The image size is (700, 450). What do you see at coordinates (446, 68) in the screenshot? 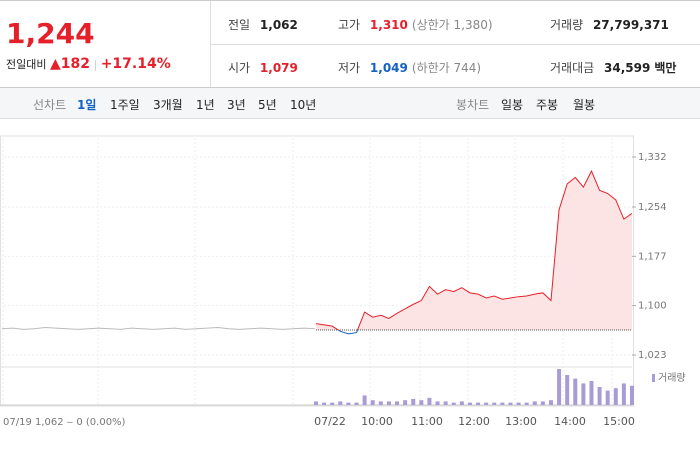
I see `info-note: (하한가 744)` at bounding box center [446, 68].